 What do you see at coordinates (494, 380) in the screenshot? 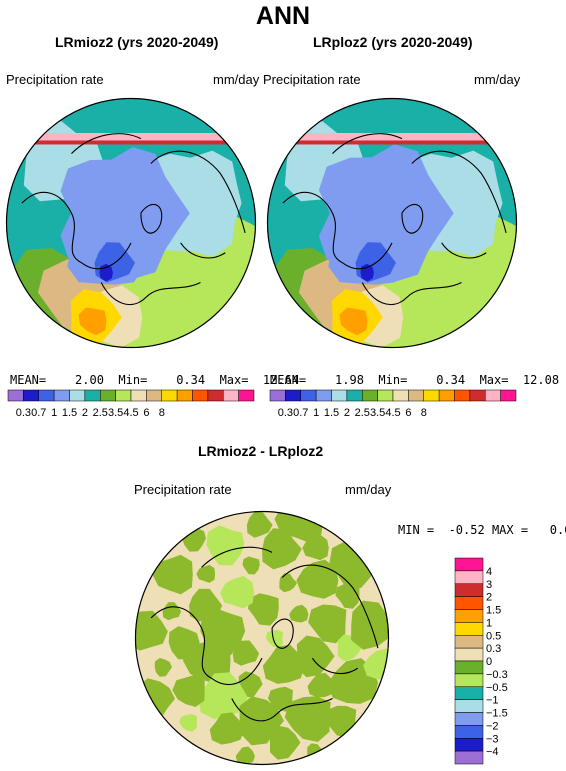
I see `panel2-max-label: Max=` at bounding box center [494, 380].